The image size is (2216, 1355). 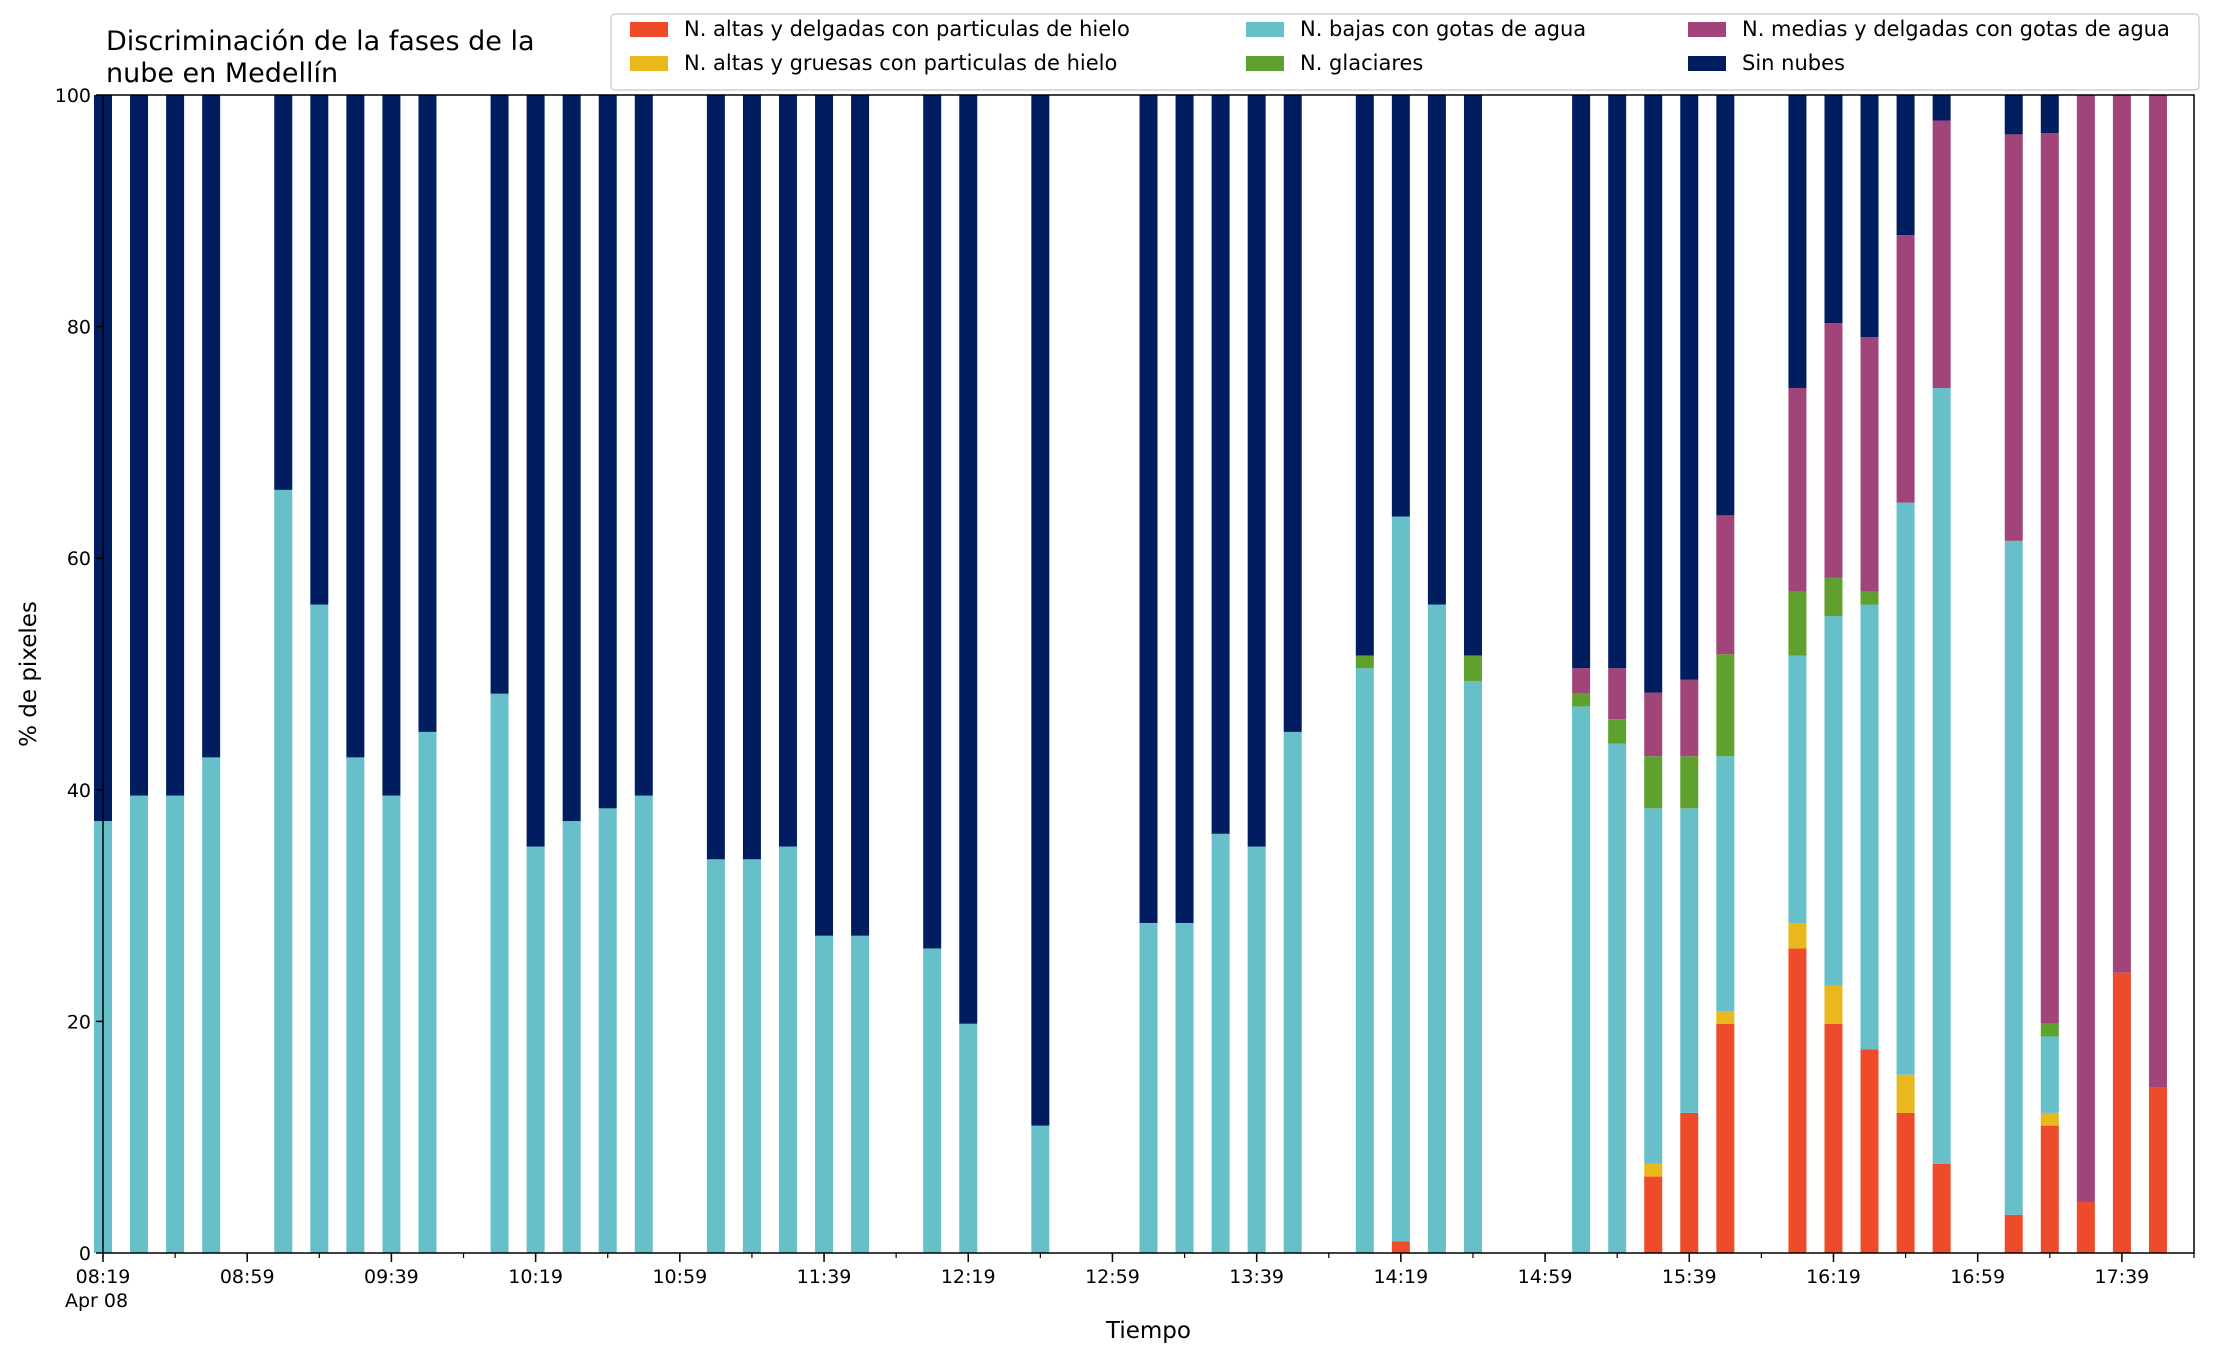 I want to click on y-tick-label: 20, so click(x=79, y=1022).